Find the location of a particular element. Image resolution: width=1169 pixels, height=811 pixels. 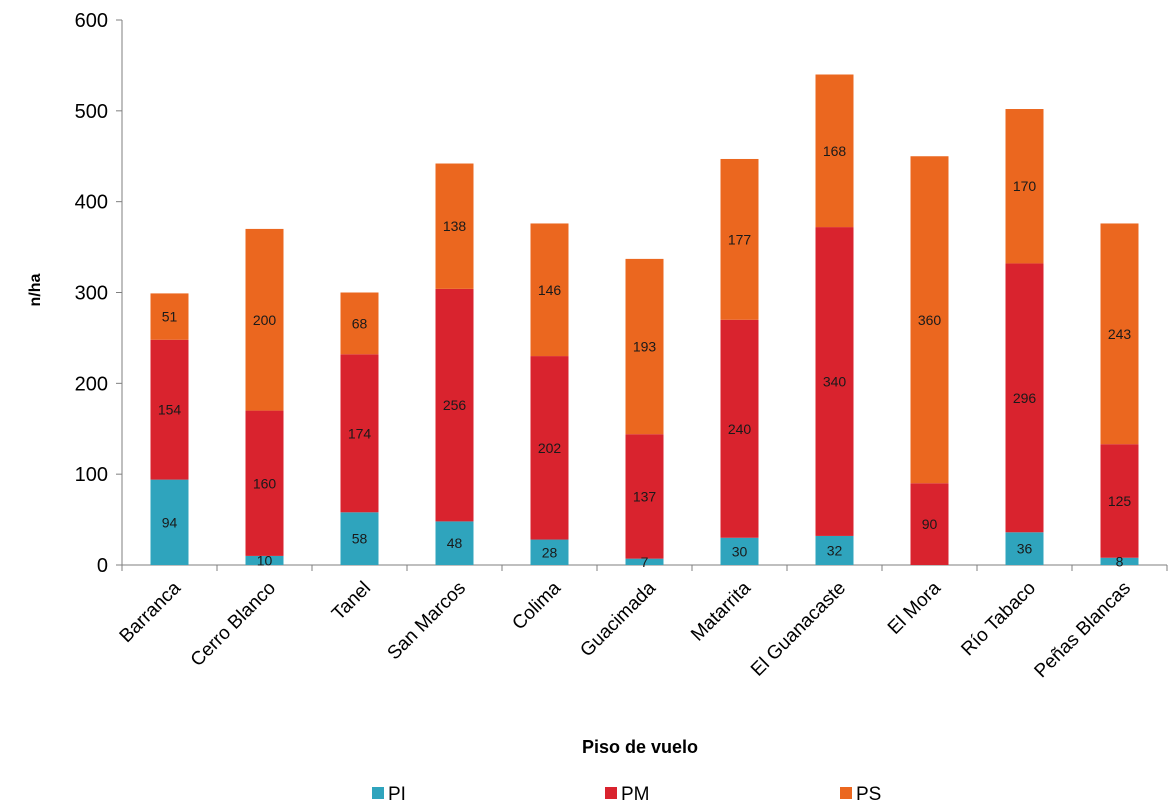

data-label: 48 is located at coordinates (455, 543).